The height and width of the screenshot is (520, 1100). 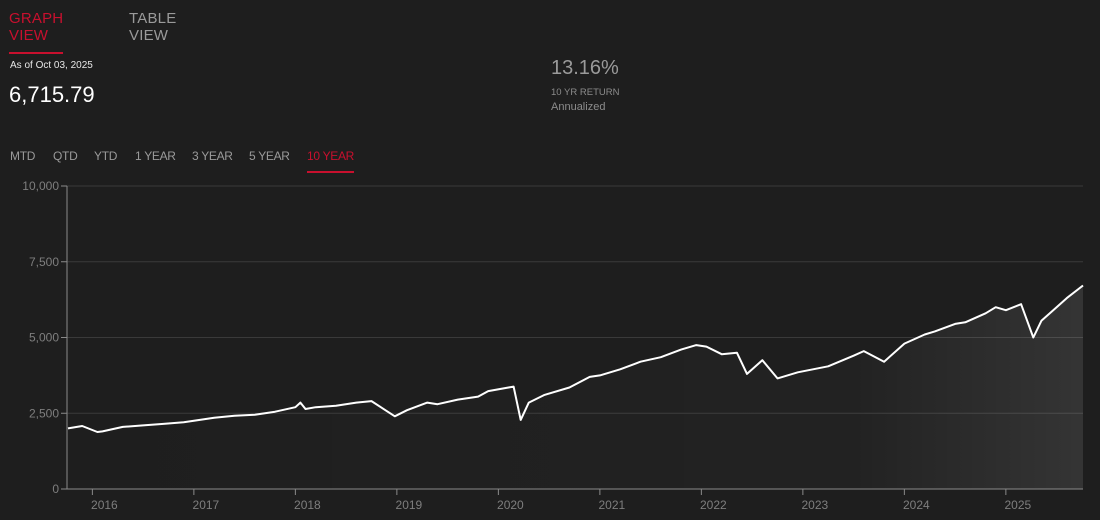 I want to click on tab-10-year: 10 YEAR, so click(x=330, y=161).